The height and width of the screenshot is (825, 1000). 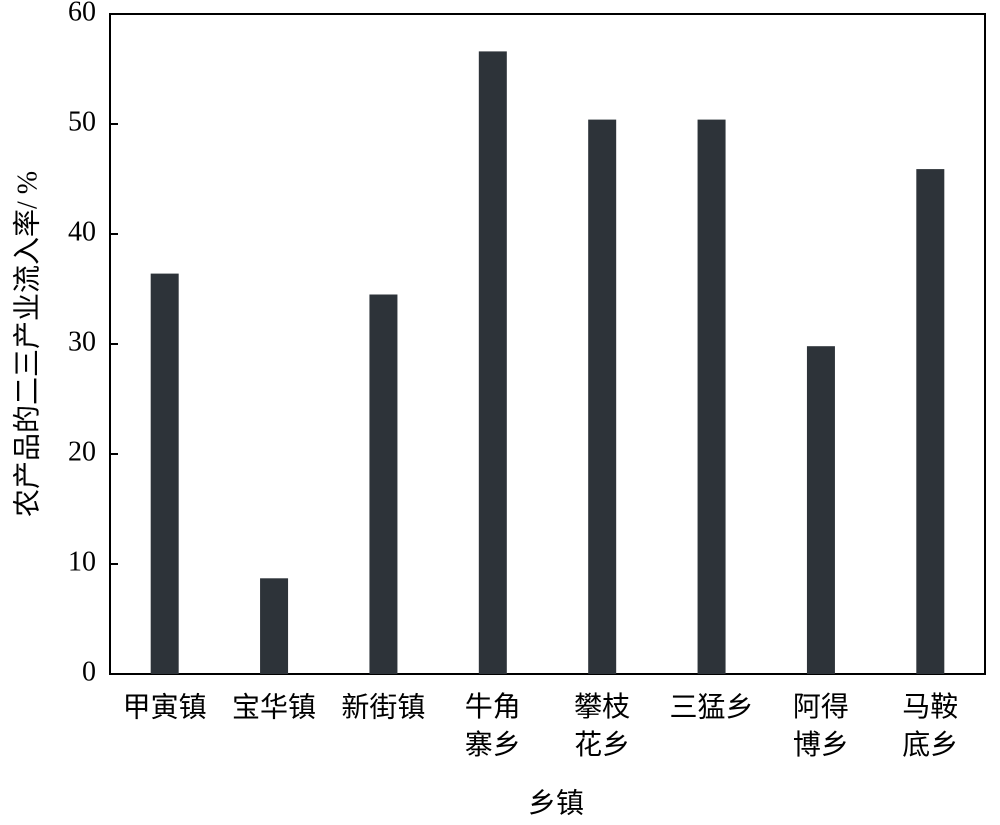 I want to click on x-tick-label: 宝华镇, so click(x=274, y=707).